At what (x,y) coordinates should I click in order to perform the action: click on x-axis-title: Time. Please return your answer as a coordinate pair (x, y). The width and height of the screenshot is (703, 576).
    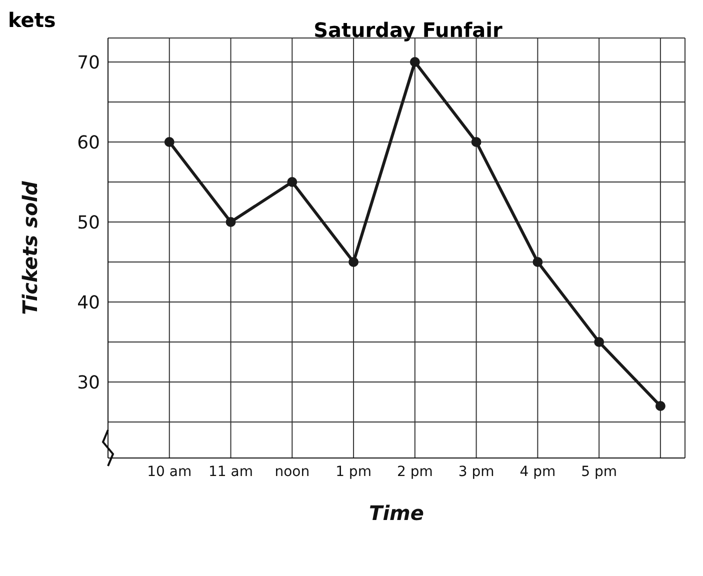
    Looking at the image, I should click on (396, 513).